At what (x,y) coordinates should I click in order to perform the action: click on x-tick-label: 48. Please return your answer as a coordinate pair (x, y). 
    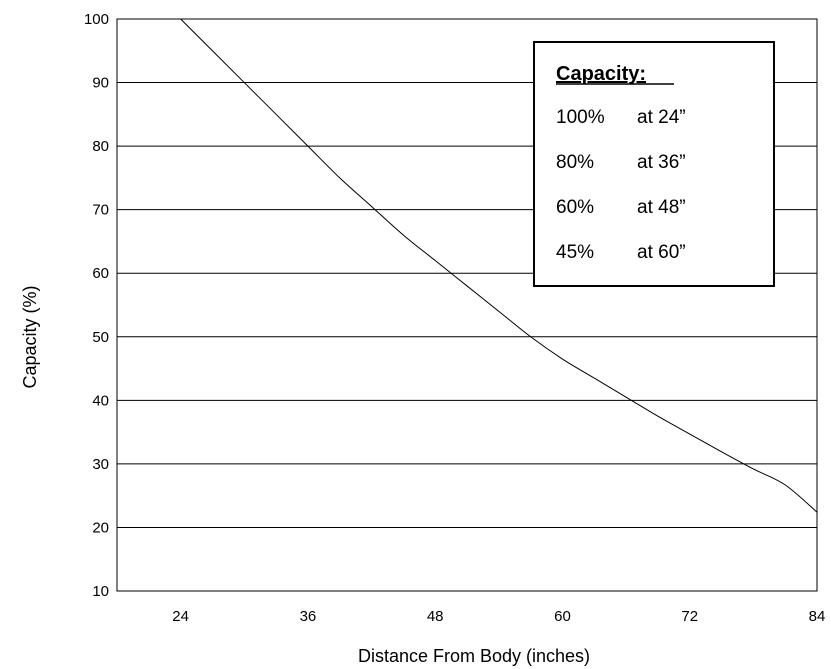
    Looking at the image, I should click on (435, 616).